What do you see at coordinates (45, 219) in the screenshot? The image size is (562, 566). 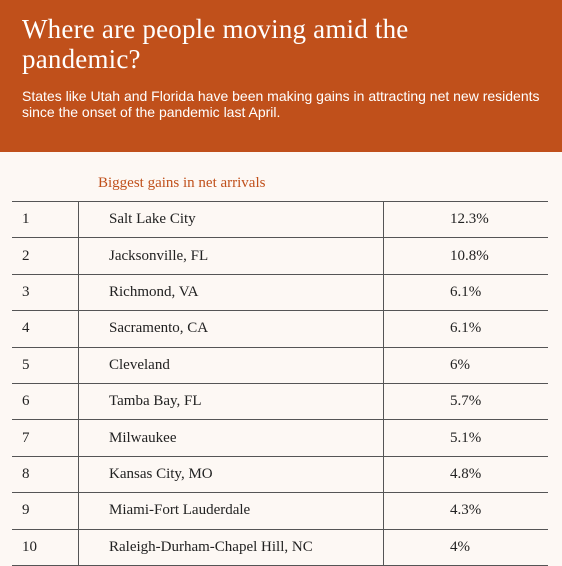 I see `rank-cell: 1` at bounding box center [45, 219].